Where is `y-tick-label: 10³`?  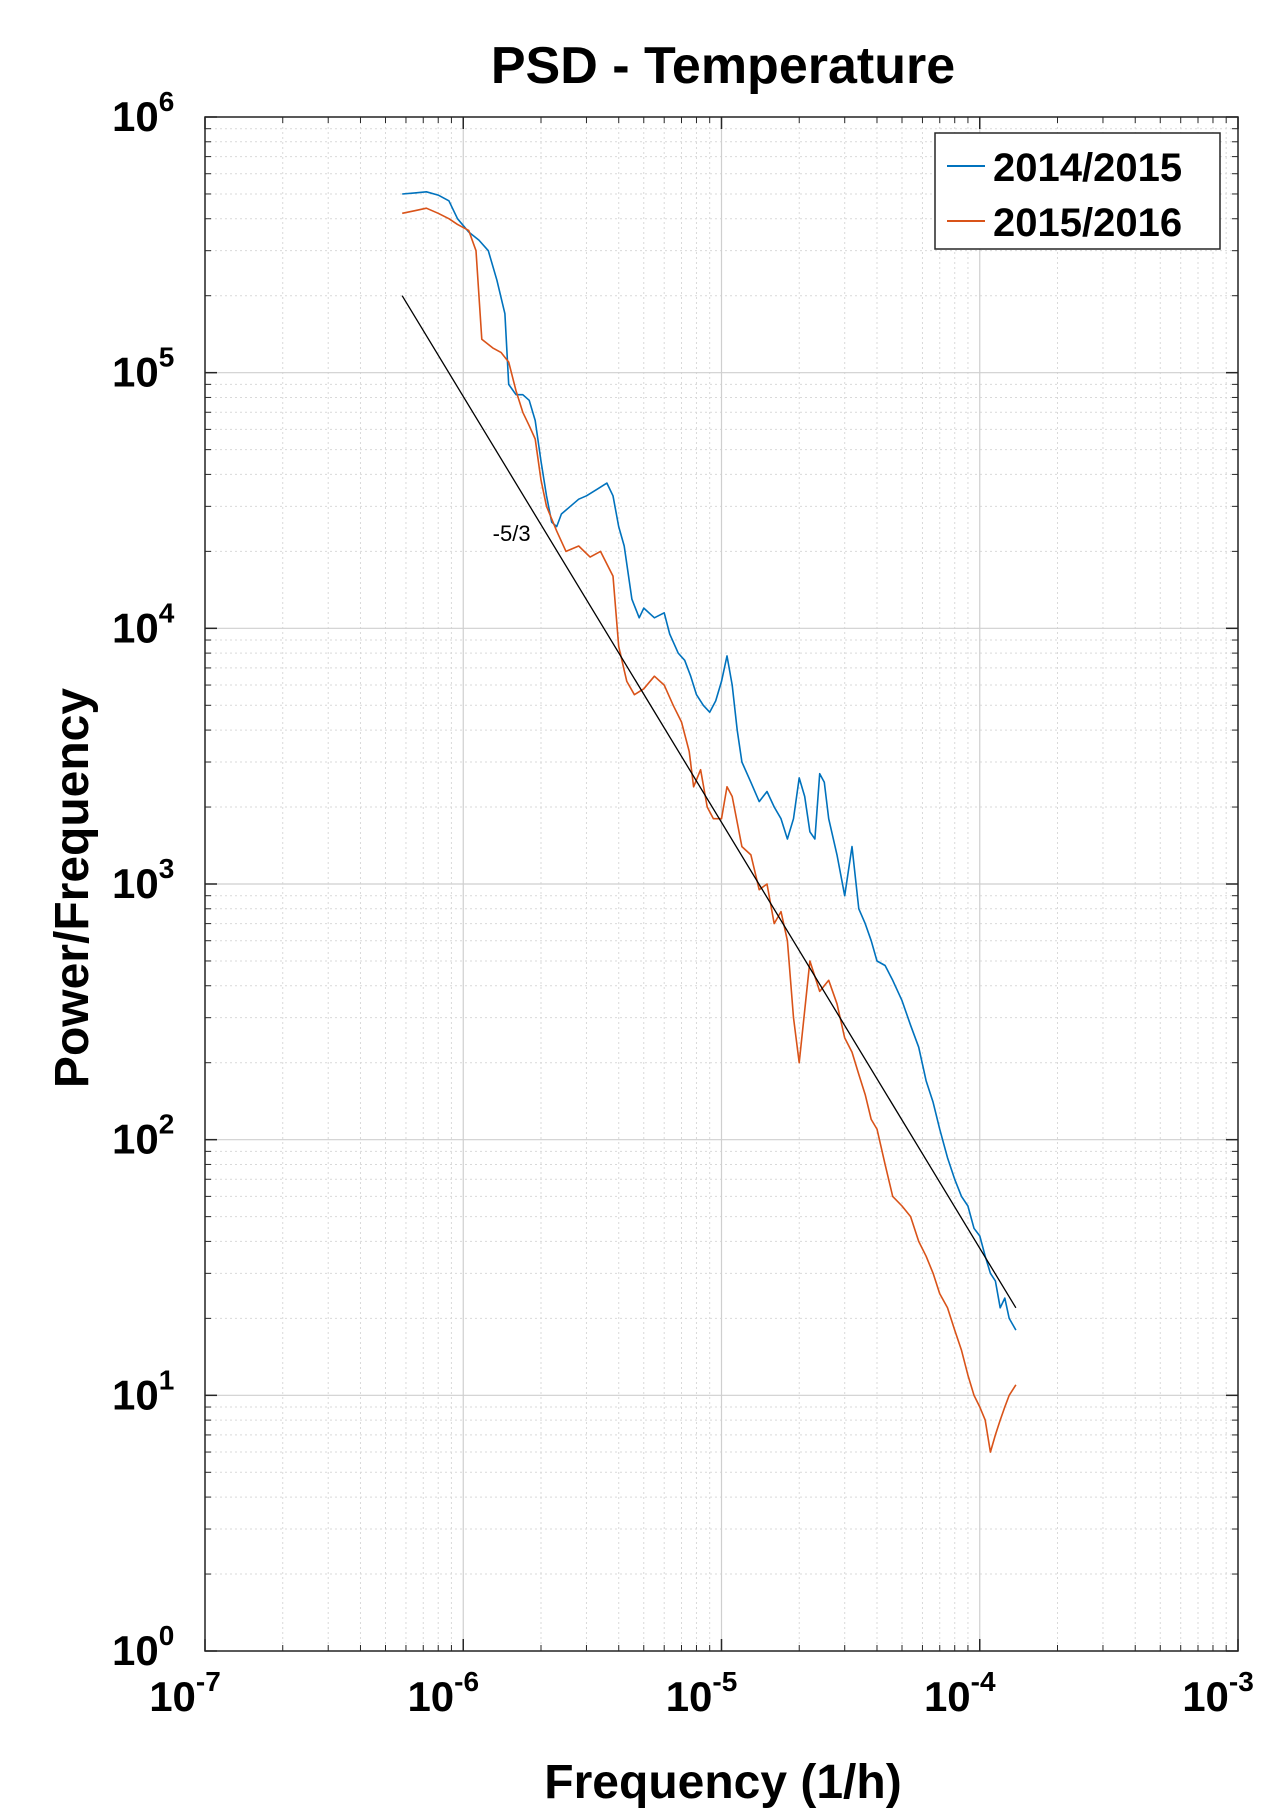
y-tick-label: 10³ is located at coordinates (143, 880).